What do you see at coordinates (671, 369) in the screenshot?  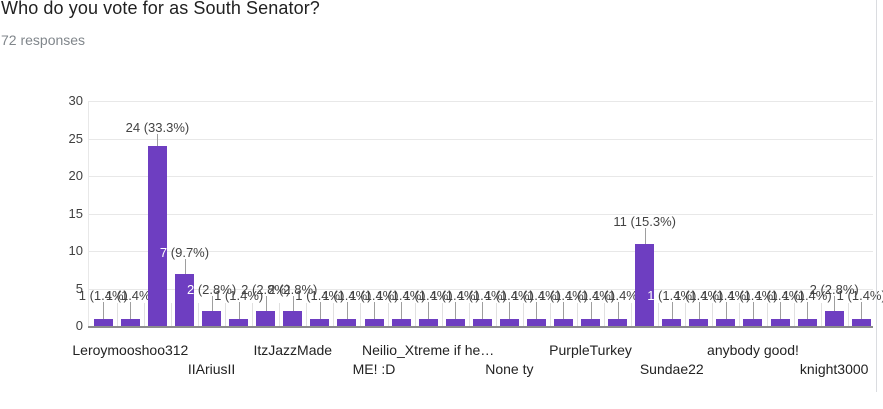 I see `x-axis-label: Sundae22` at bounding box center [671, 369].